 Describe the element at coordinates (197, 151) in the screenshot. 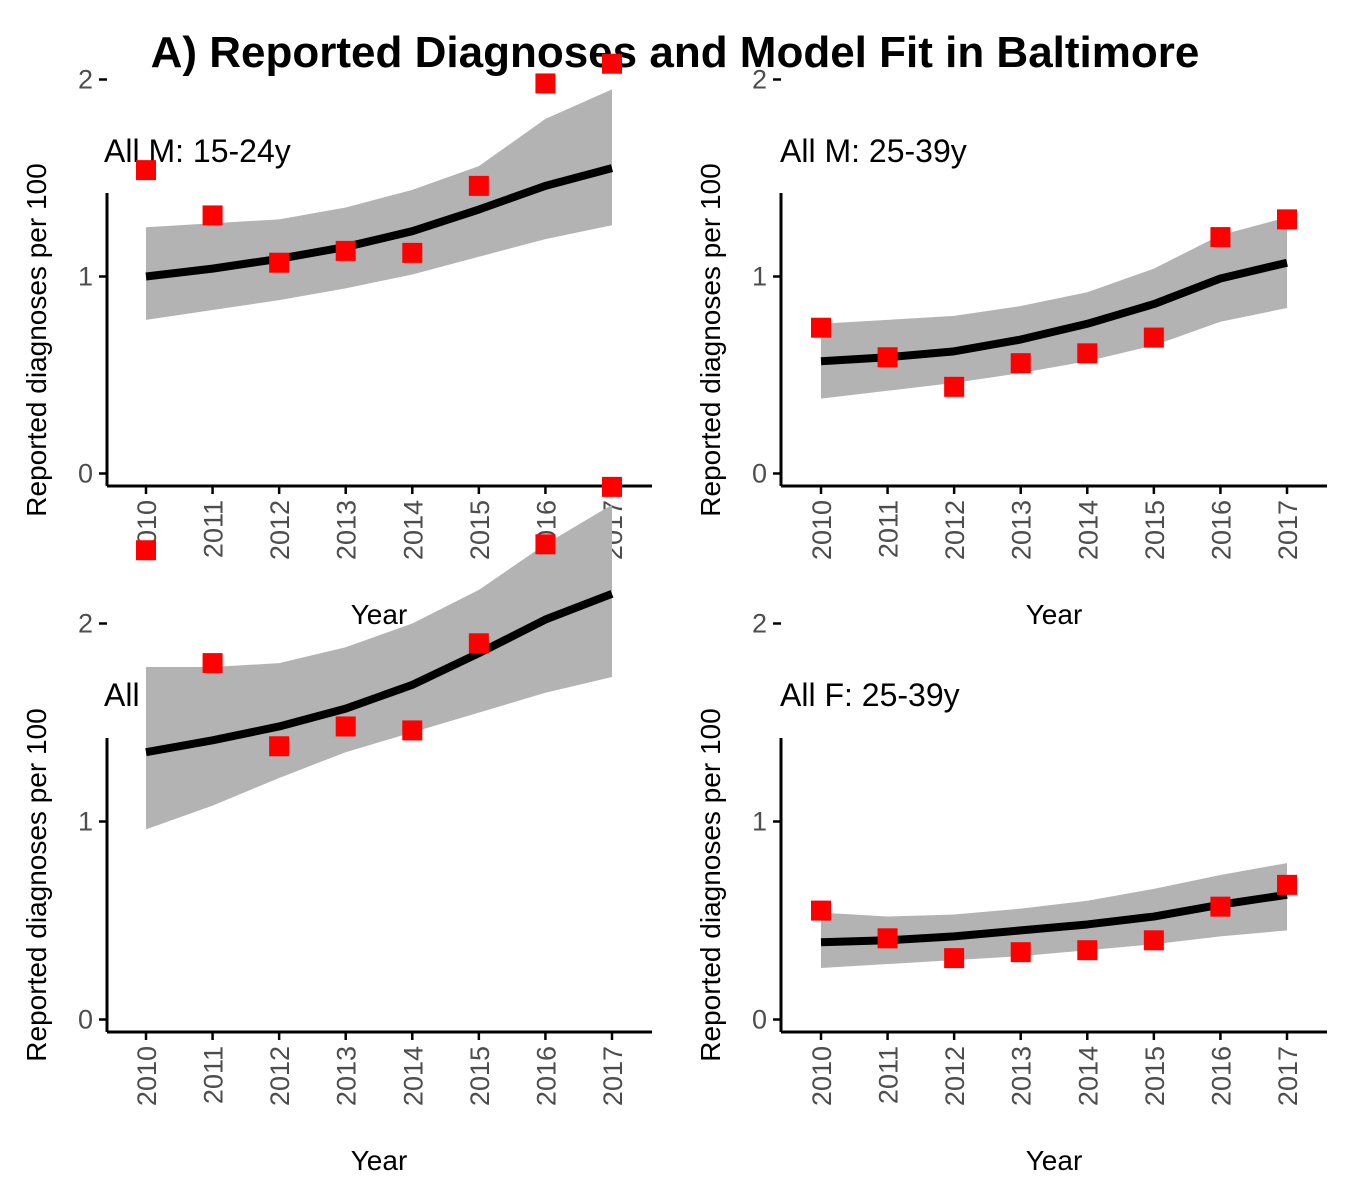

I see `panel-title: All M: 15-24y` at that location.